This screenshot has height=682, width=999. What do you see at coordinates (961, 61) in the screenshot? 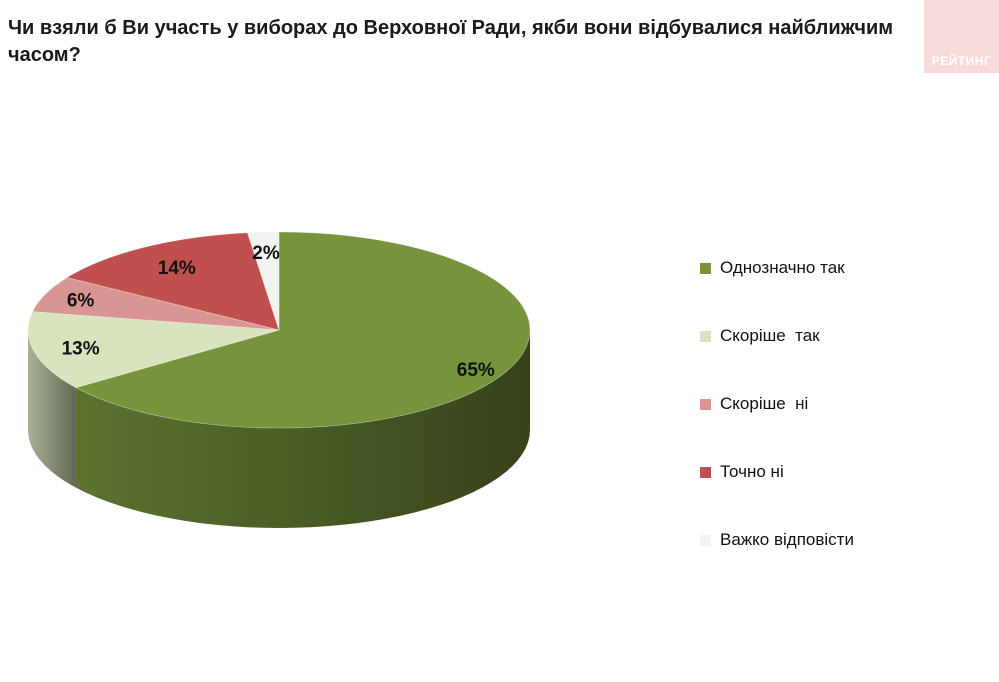
I see `brand-logo-text: РЕЙТИНГ` at bounding box center [961, 61].